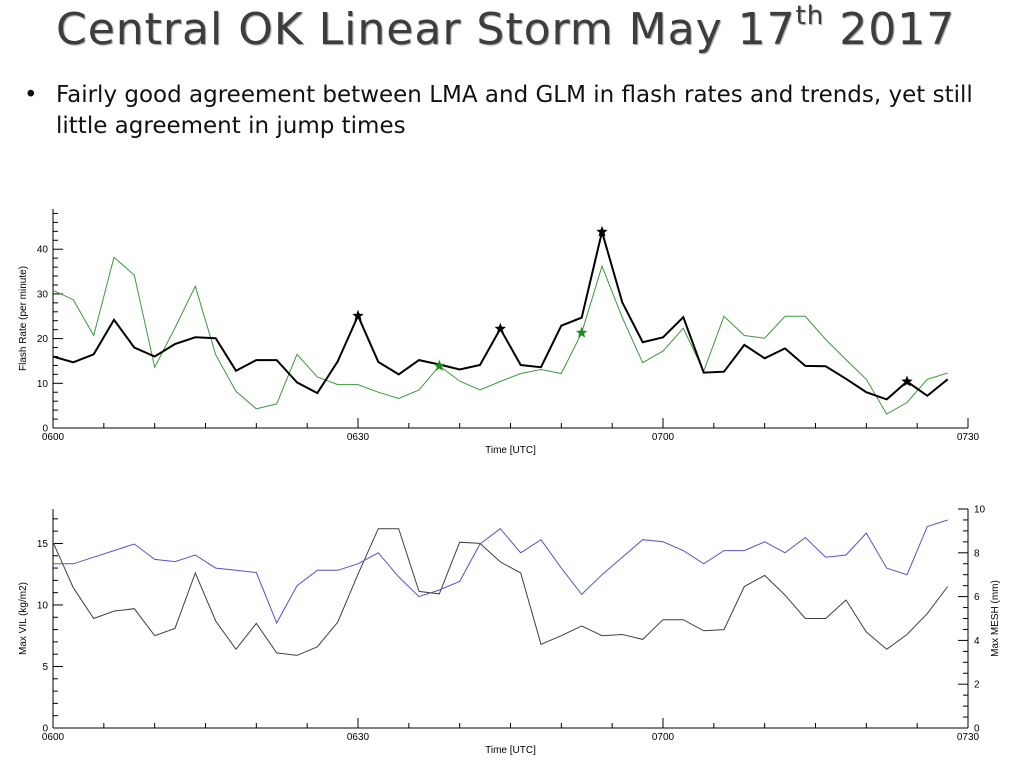  Describe the element at coordinates (995, 618) in the screenshot. I see `y-right-axis-label: Max MESH (mm)` at that location.